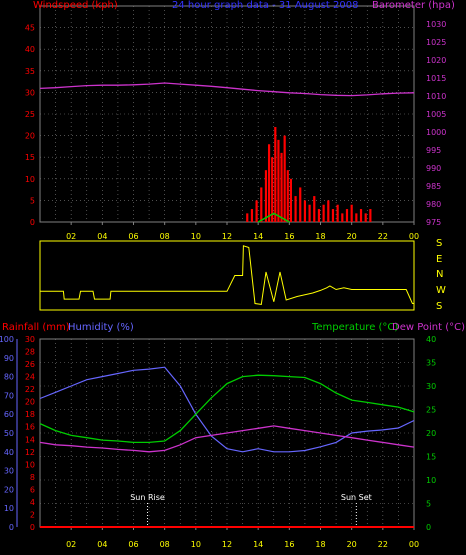 The width and height of the screenshot is (466, 555). I want to click on rainfall-tick-label: 90, so click(9, 358).